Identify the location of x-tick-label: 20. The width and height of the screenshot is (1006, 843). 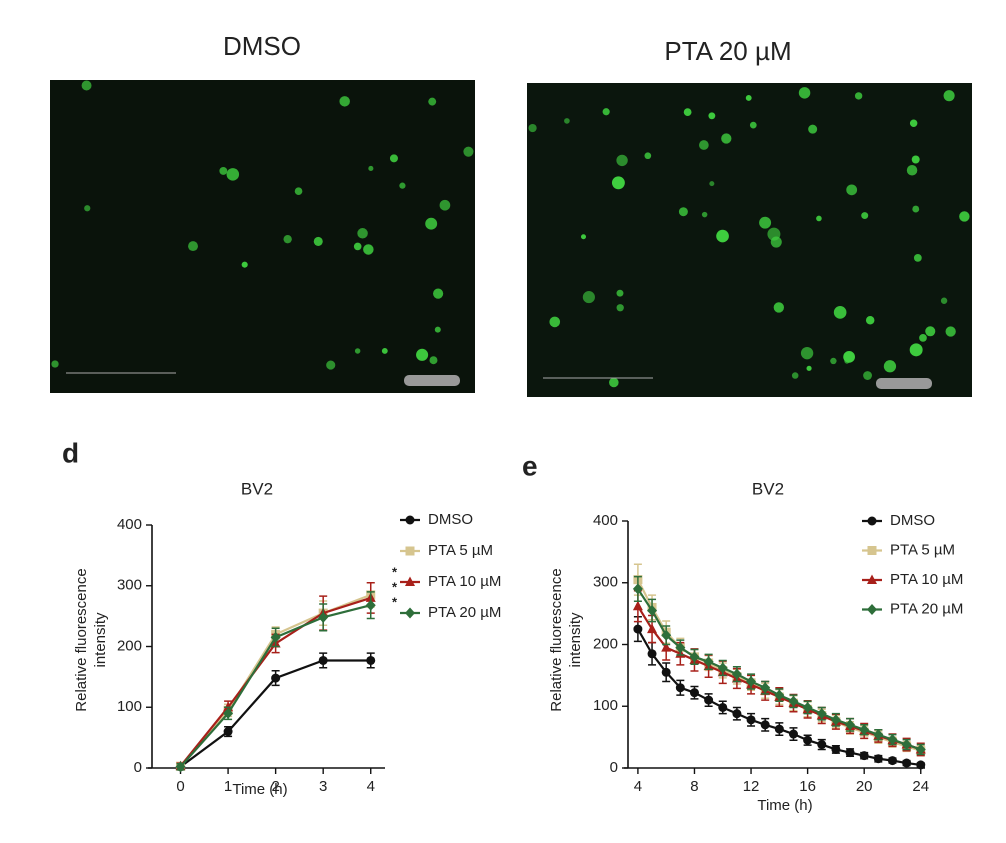
(864, 786).